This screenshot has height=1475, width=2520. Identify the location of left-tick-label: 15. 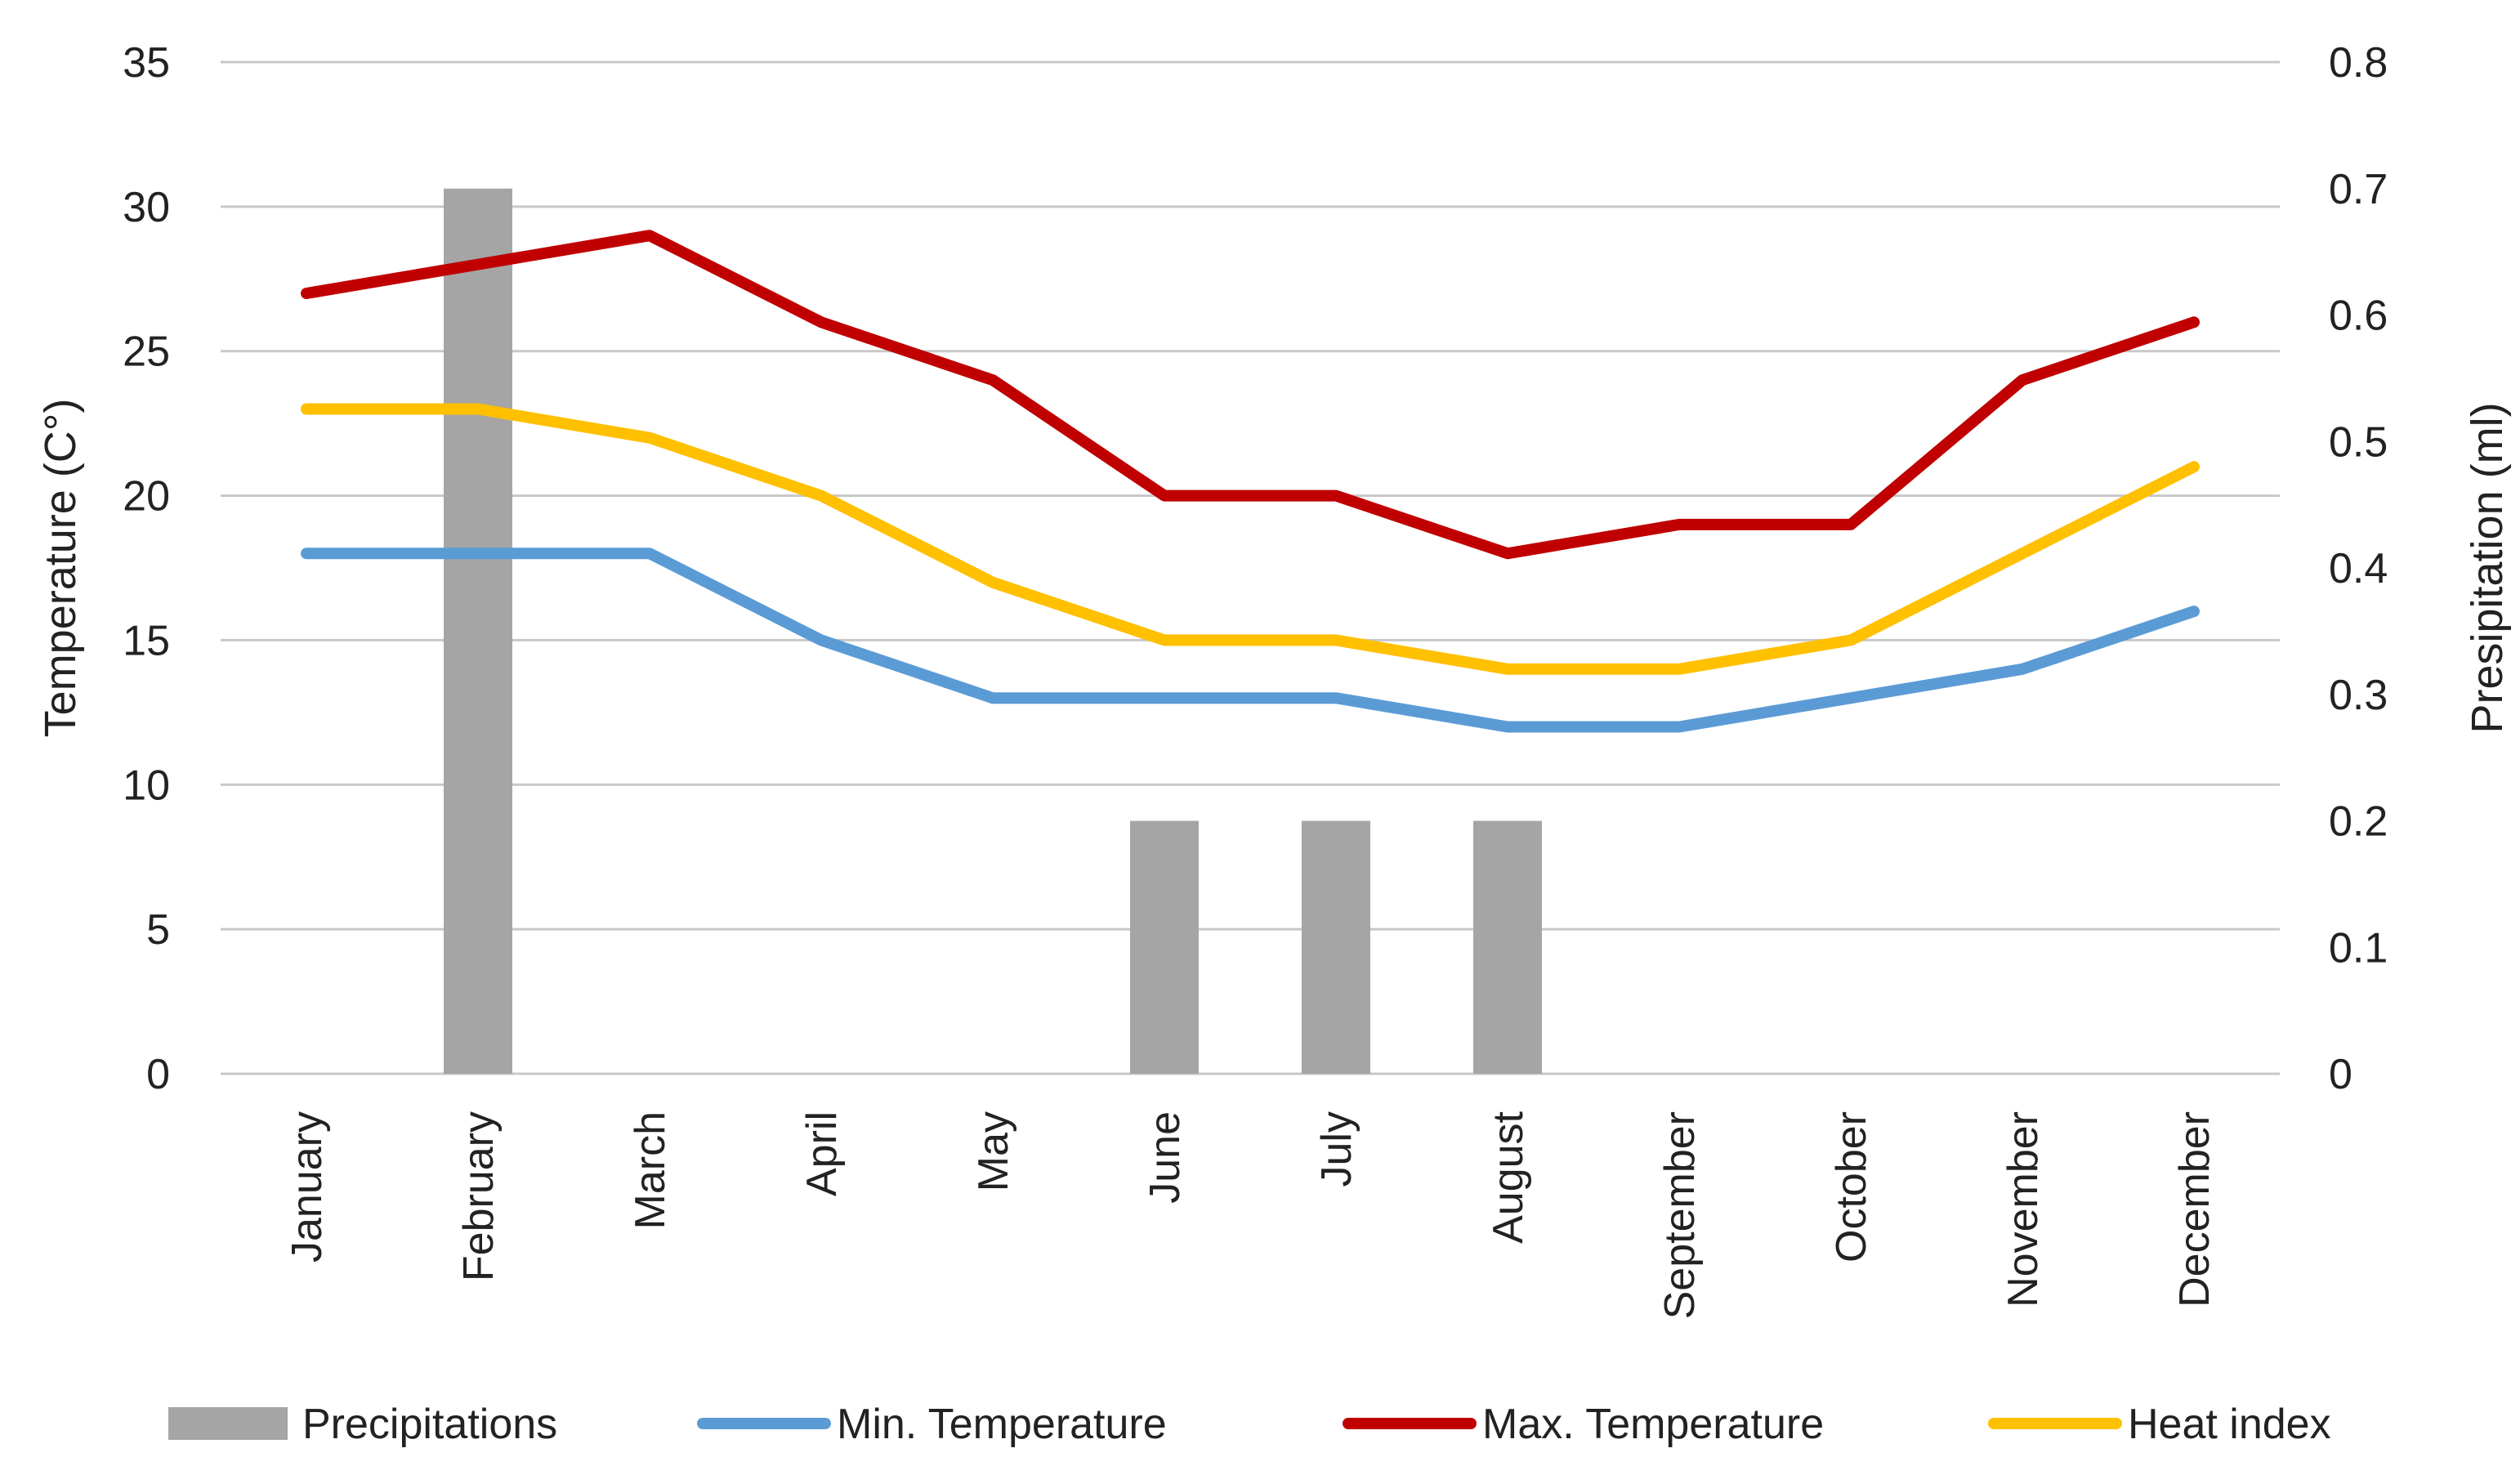
(146, 640).